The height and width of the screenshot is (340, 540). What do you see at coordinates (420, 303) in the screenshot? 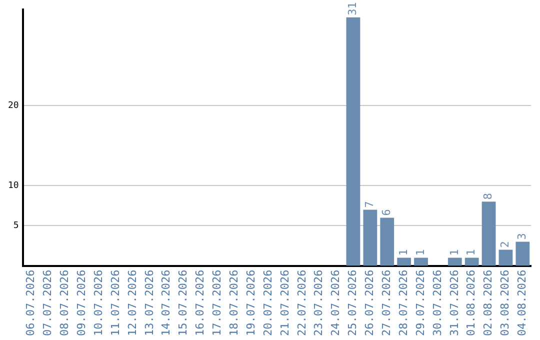
I see `x-tick-label: 29.07.2026` at bounding box center [420, 303].